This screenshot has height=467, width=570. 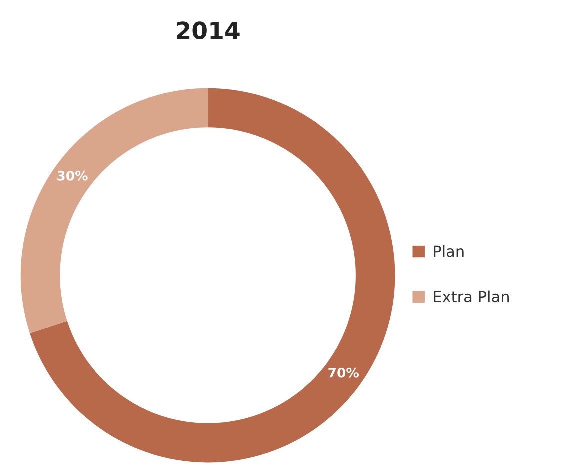 I want to click on data-label: 70%, so click(x=343, y=373).